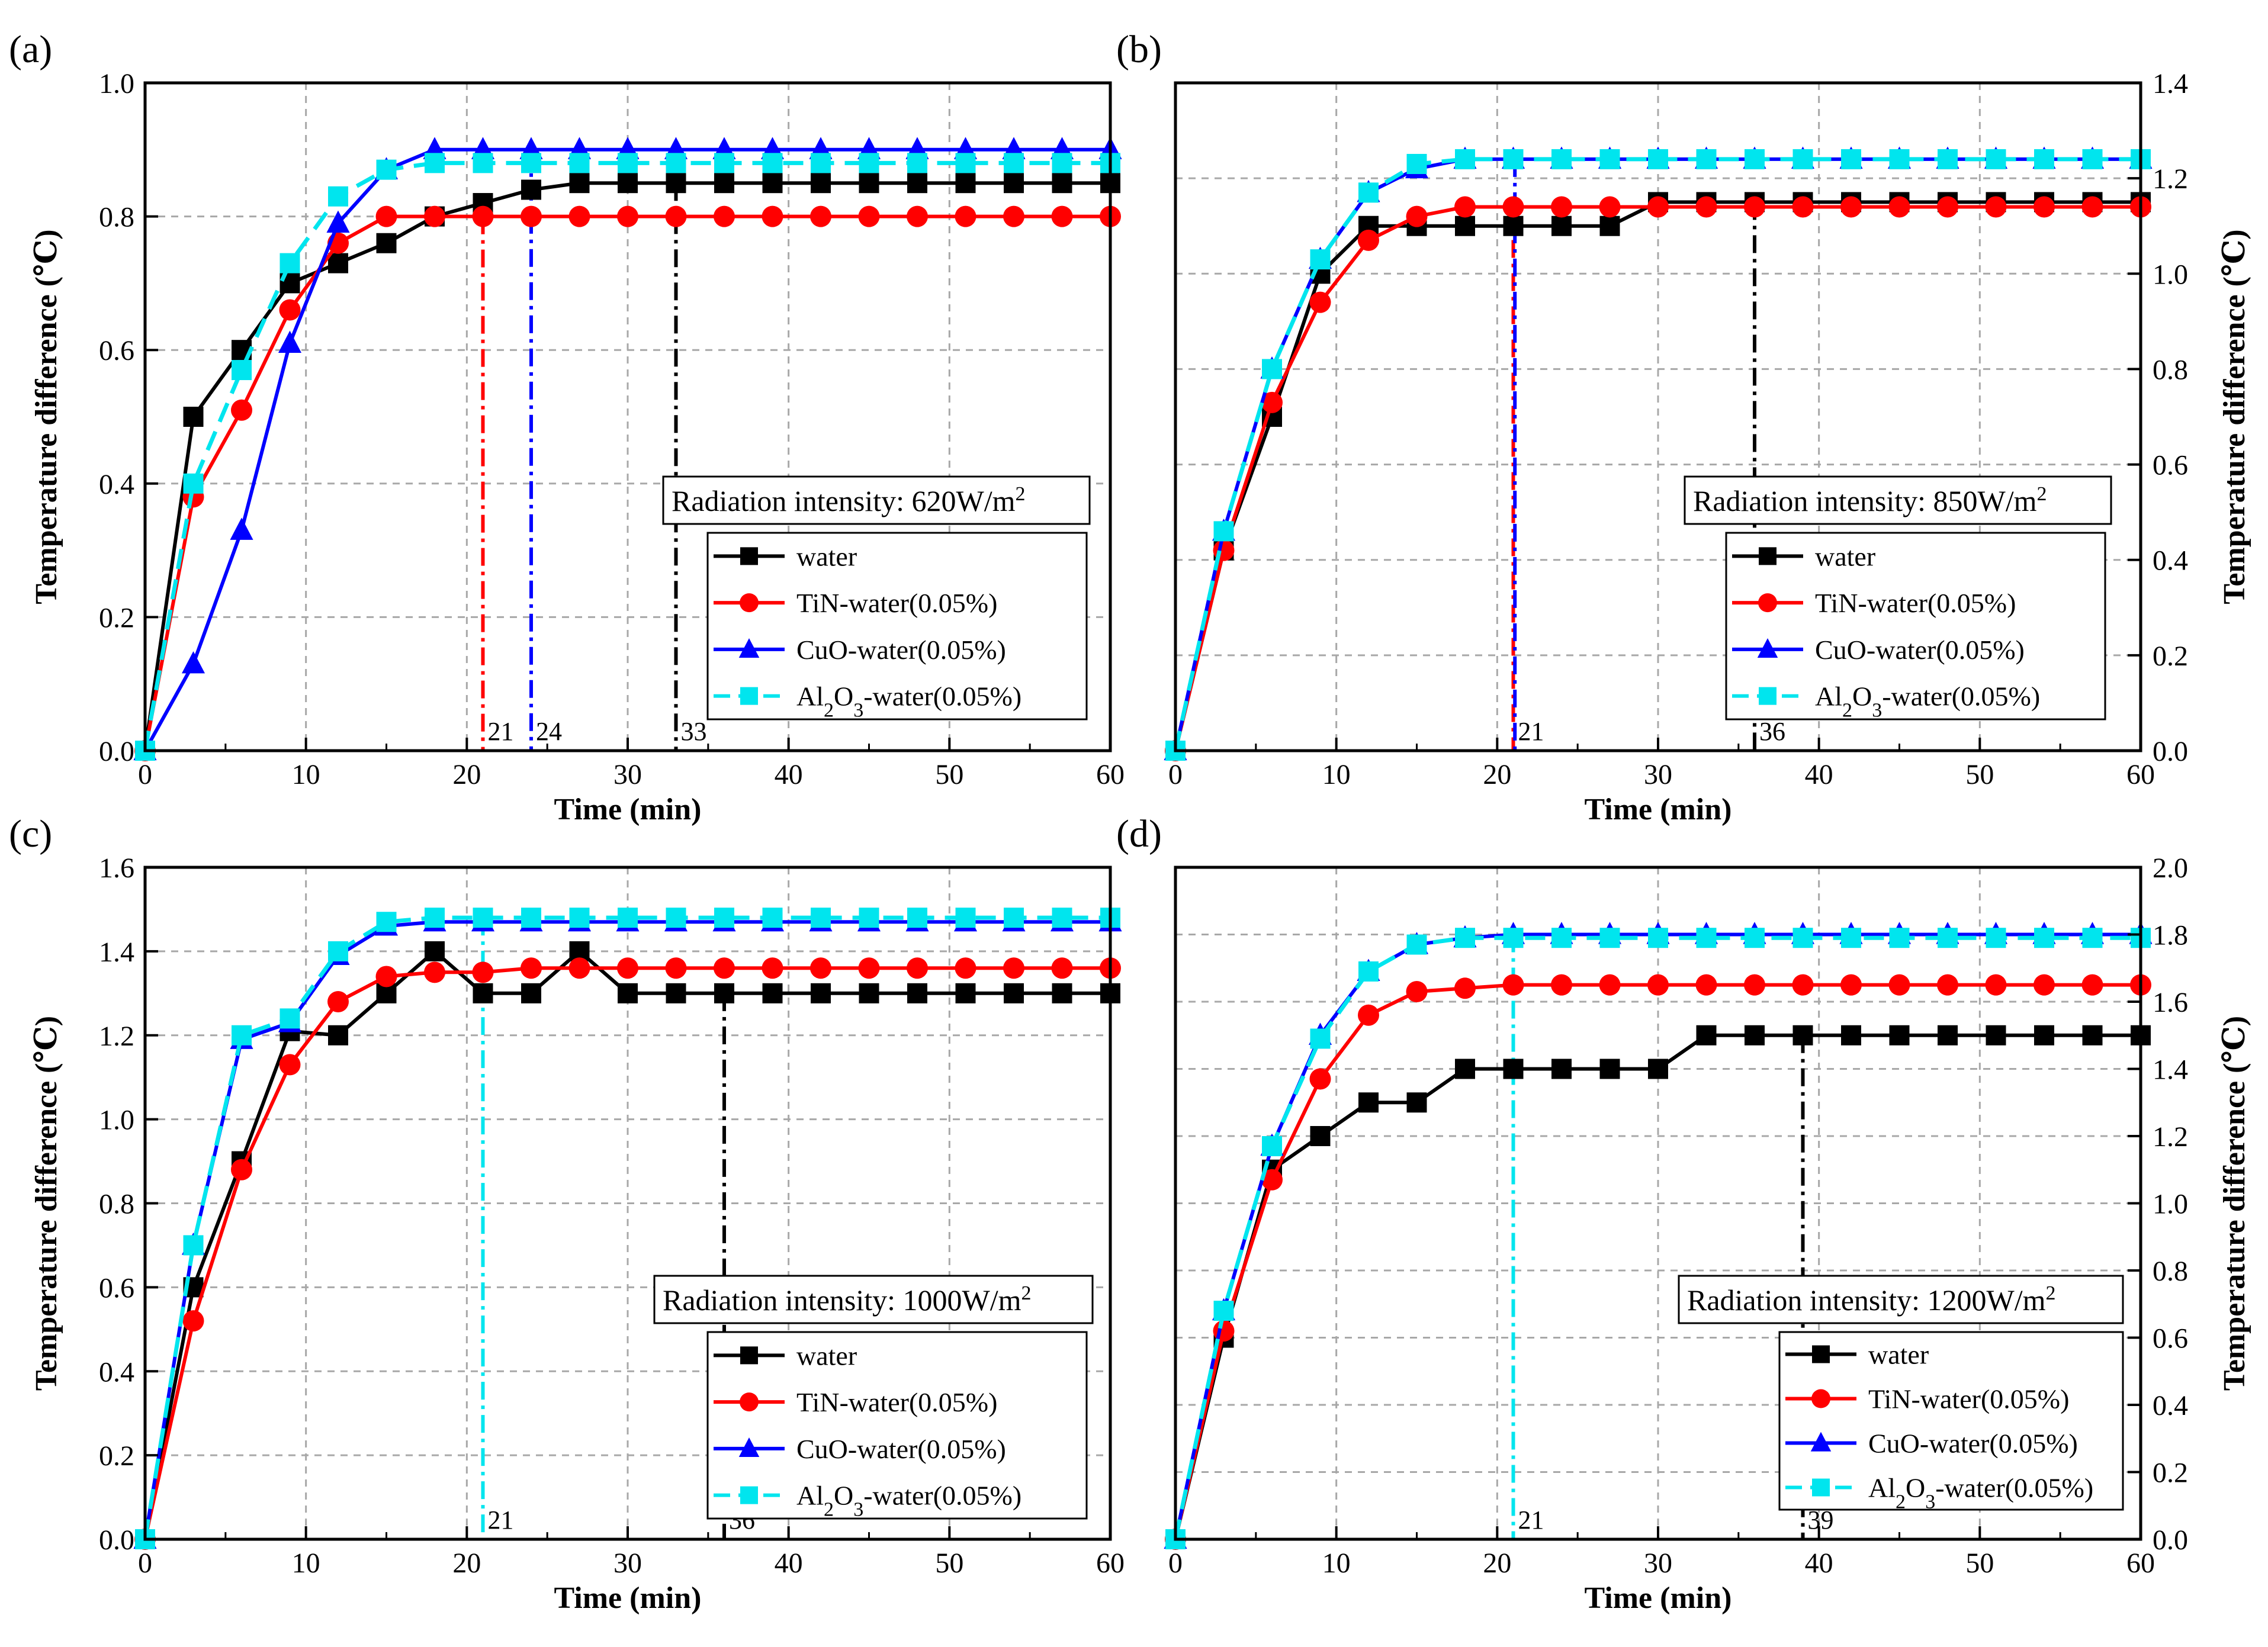 This screenshot has width=2268, height=1647. What do you see at coordinates (848, 1299) in the screenshot?
I see `radiation-label: Radiation intensity: 1000W/m2` at bounding box center [848, 1299].